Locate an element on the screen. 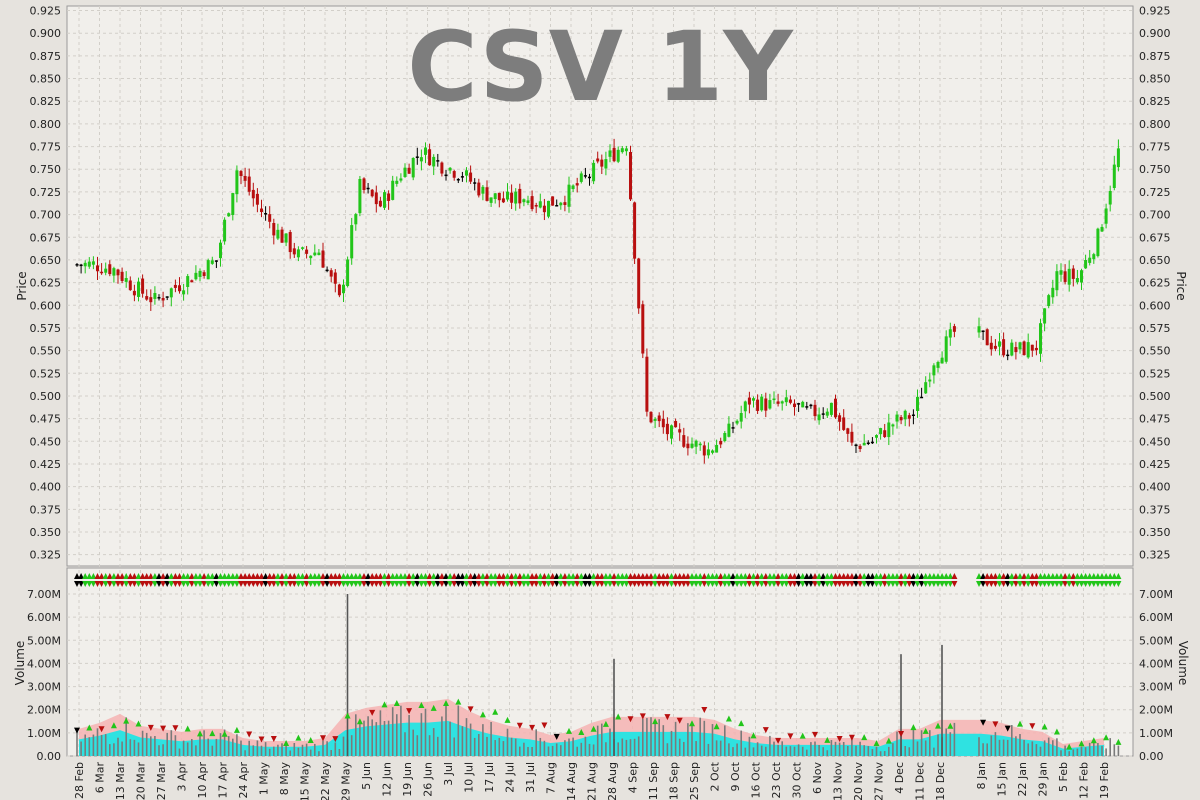 Image resolution: width=1200 pixels, height=800 pixels. price-tick-label-right: 0.800 is located at coordinates (1155, 124).